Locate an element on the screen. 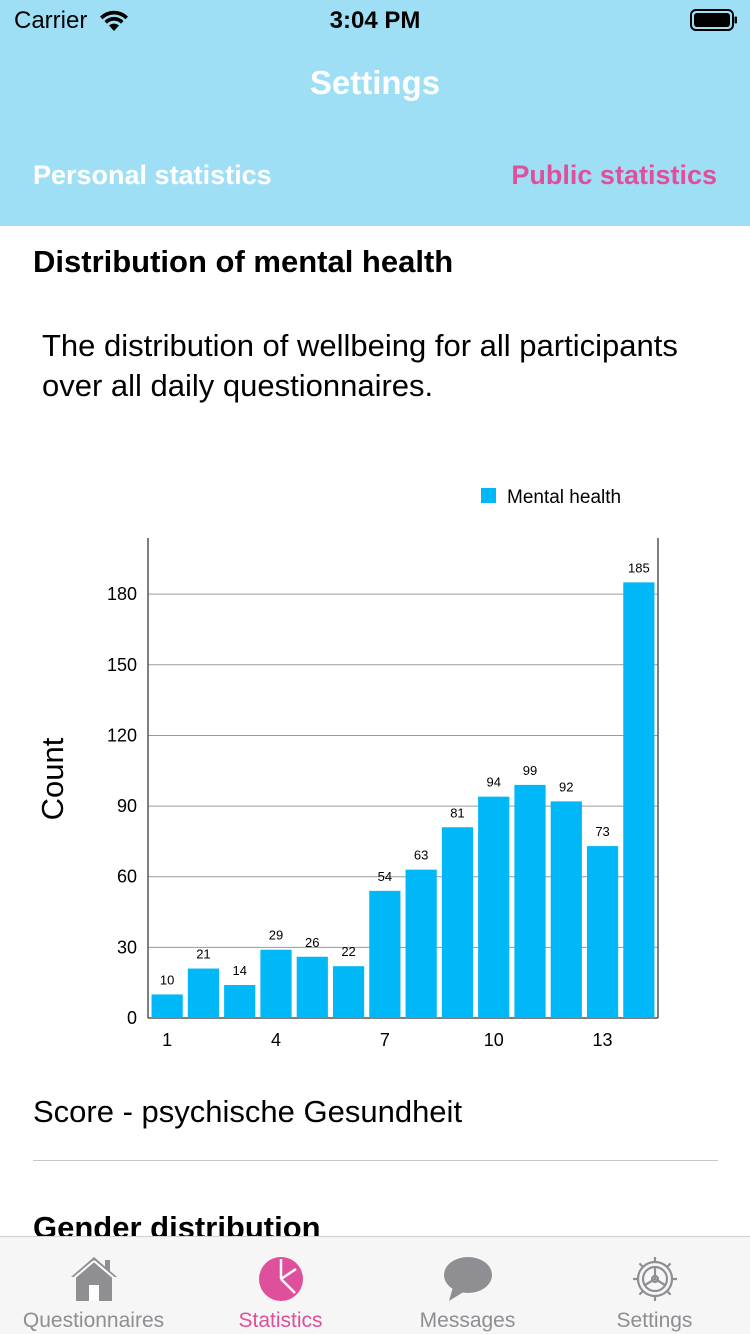 Image resolution: width=750 pixels, height=1334 pixels. tab-label: Questionnaires is located at coordinates (93, 1320).